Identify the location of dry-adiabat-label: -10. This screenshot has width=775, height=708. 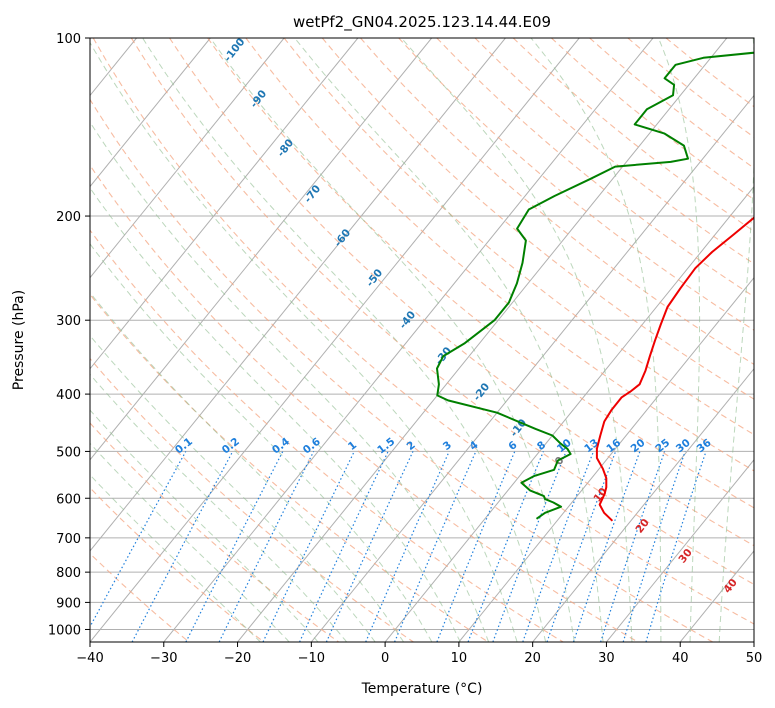
(518, 428).